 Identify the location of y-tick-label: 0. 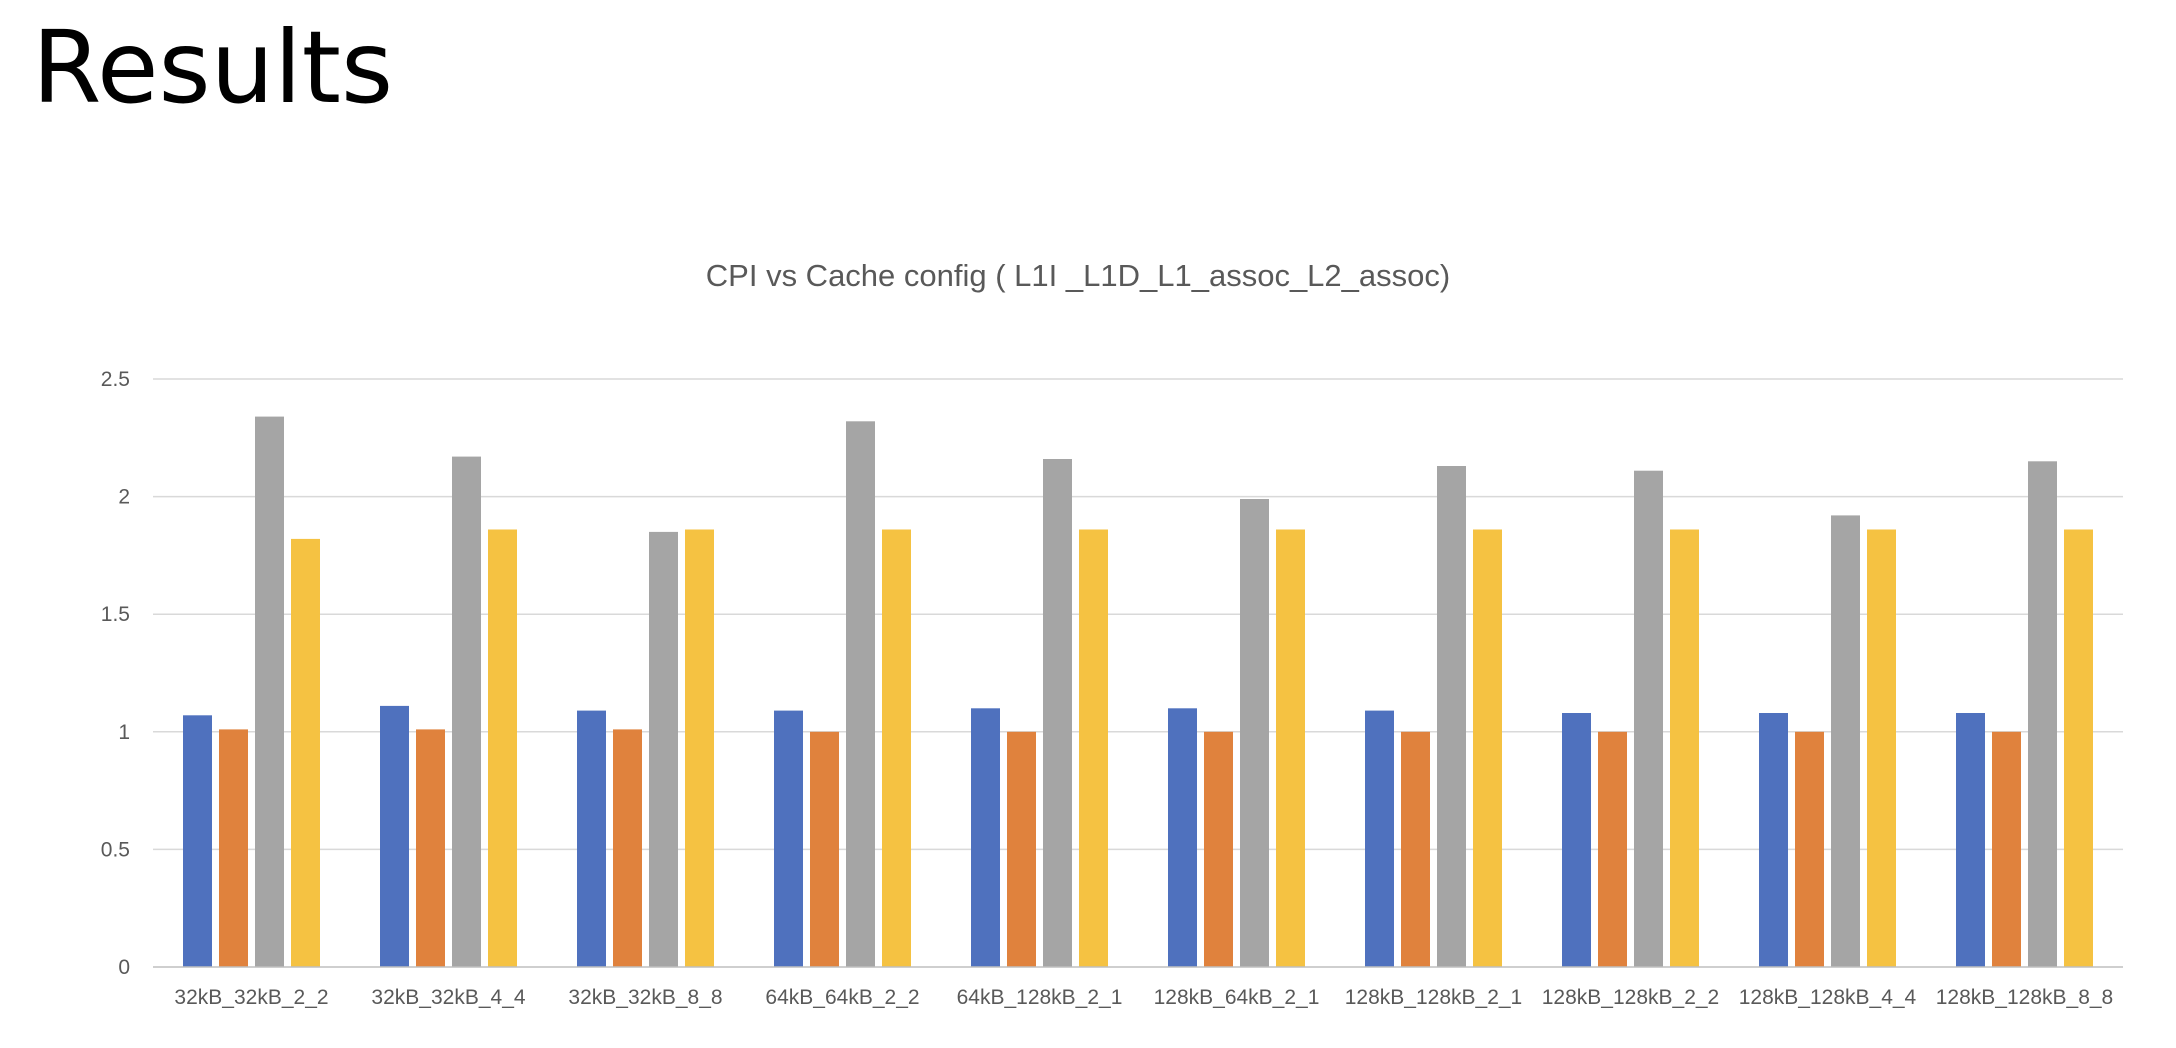
(124, 967).